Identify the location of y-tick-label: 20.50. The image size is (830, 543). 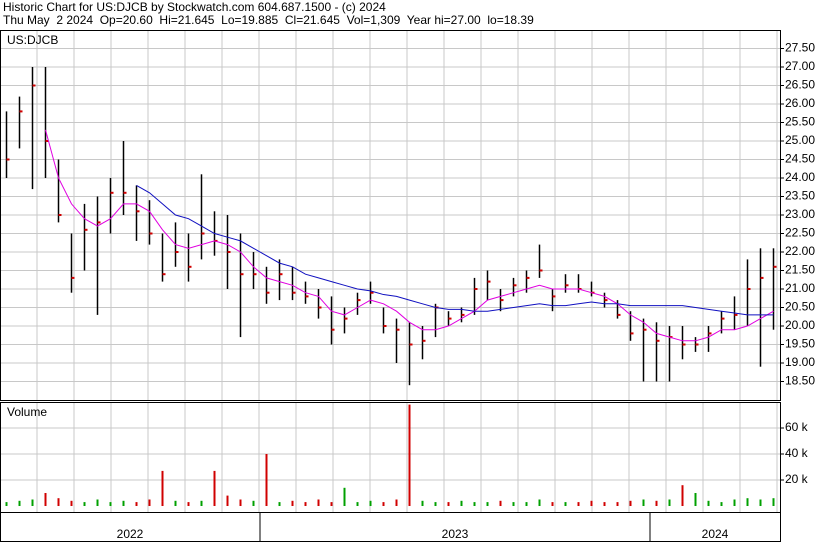
(800, 307).